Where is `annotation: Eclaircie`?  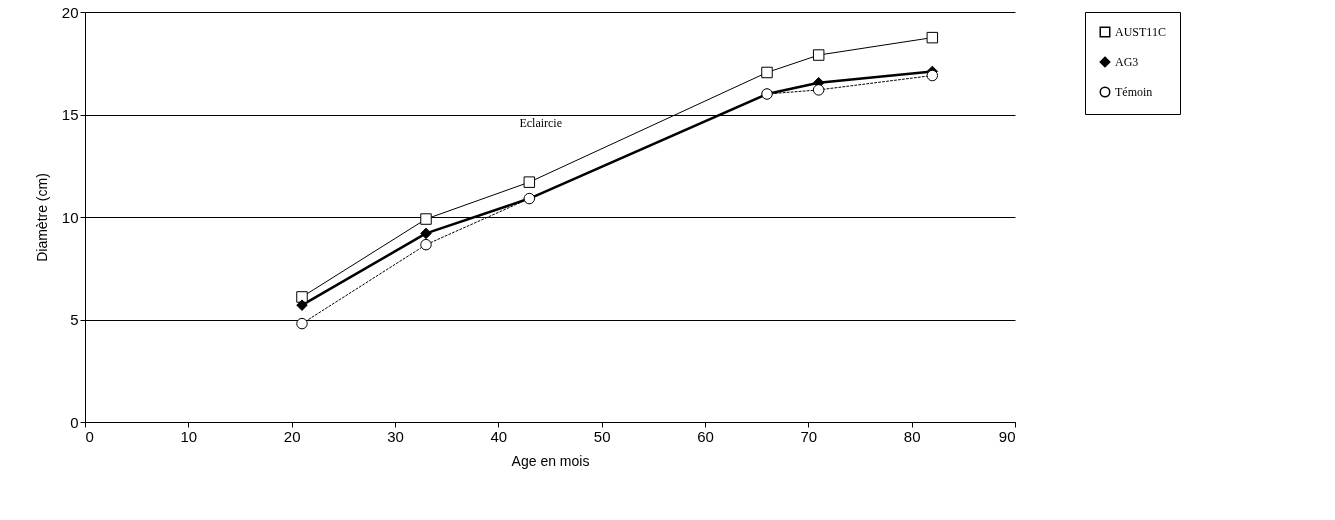
annotation: Eclaircie is located at coordinates (541, 122).